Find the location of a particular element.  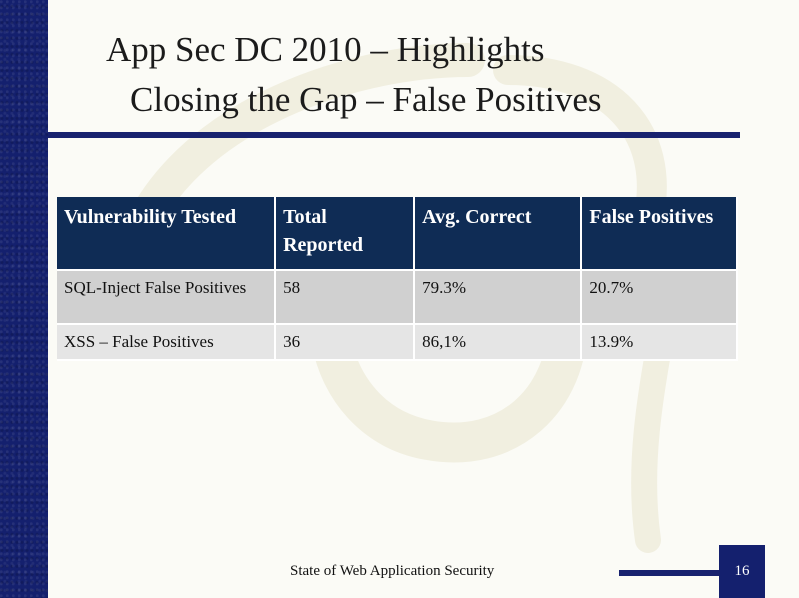

cell-avg-correct: 86,1% is located at coordinates (499, 343).